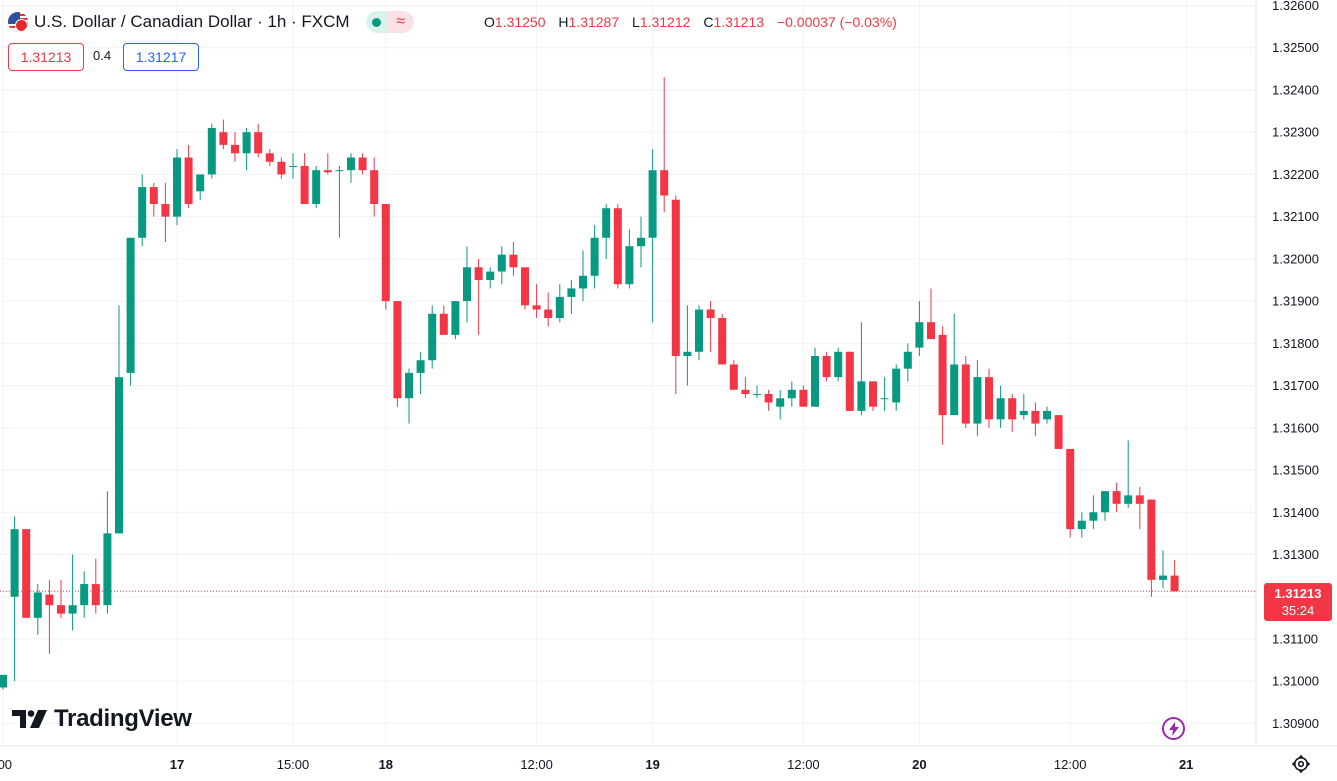 The image size is (1337, 781). I want to click on interval-label: 1h, so click(277, 21).